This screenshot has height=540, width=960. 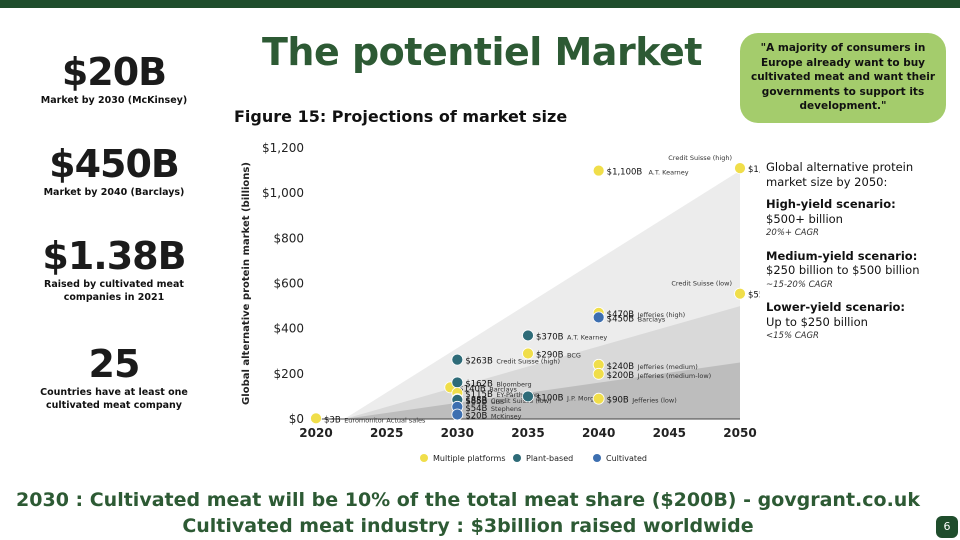 What do you see at coordinates (528, 362) in the screenshot?
I see `data-source-label: Credit Suisse (high)` at bounding box center [528, 362].